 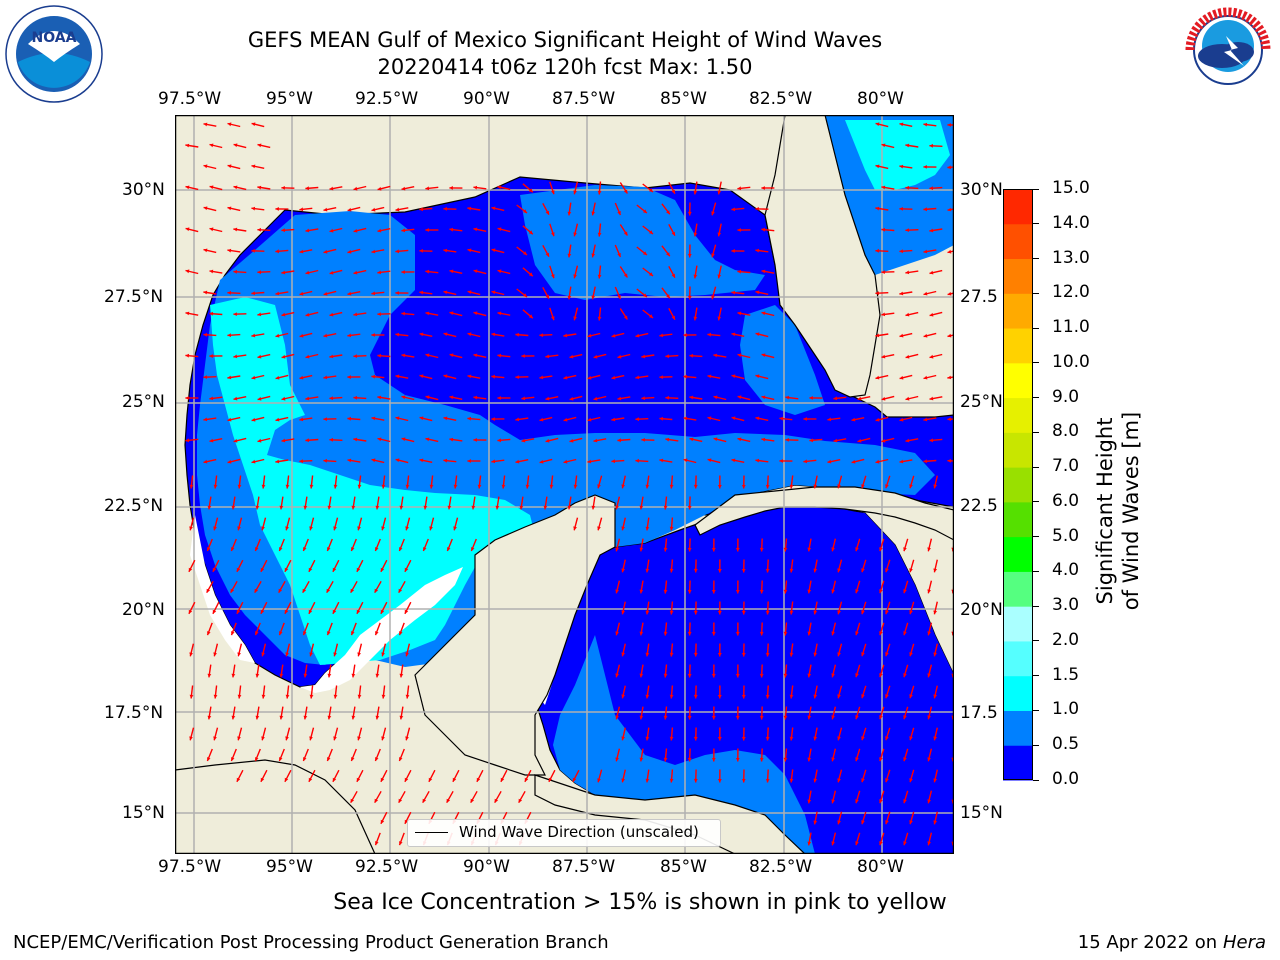 I want to click on colorbar-tick-label: 0.5, so click(x=1066, y=744).